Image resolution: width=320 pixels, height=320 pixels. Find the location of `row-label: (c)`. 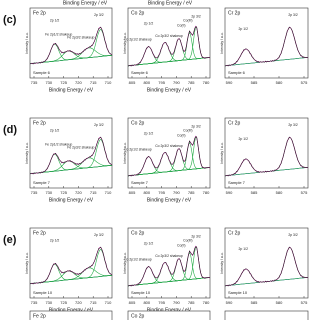

row-label: (c) is located at coordinates (10, 20).